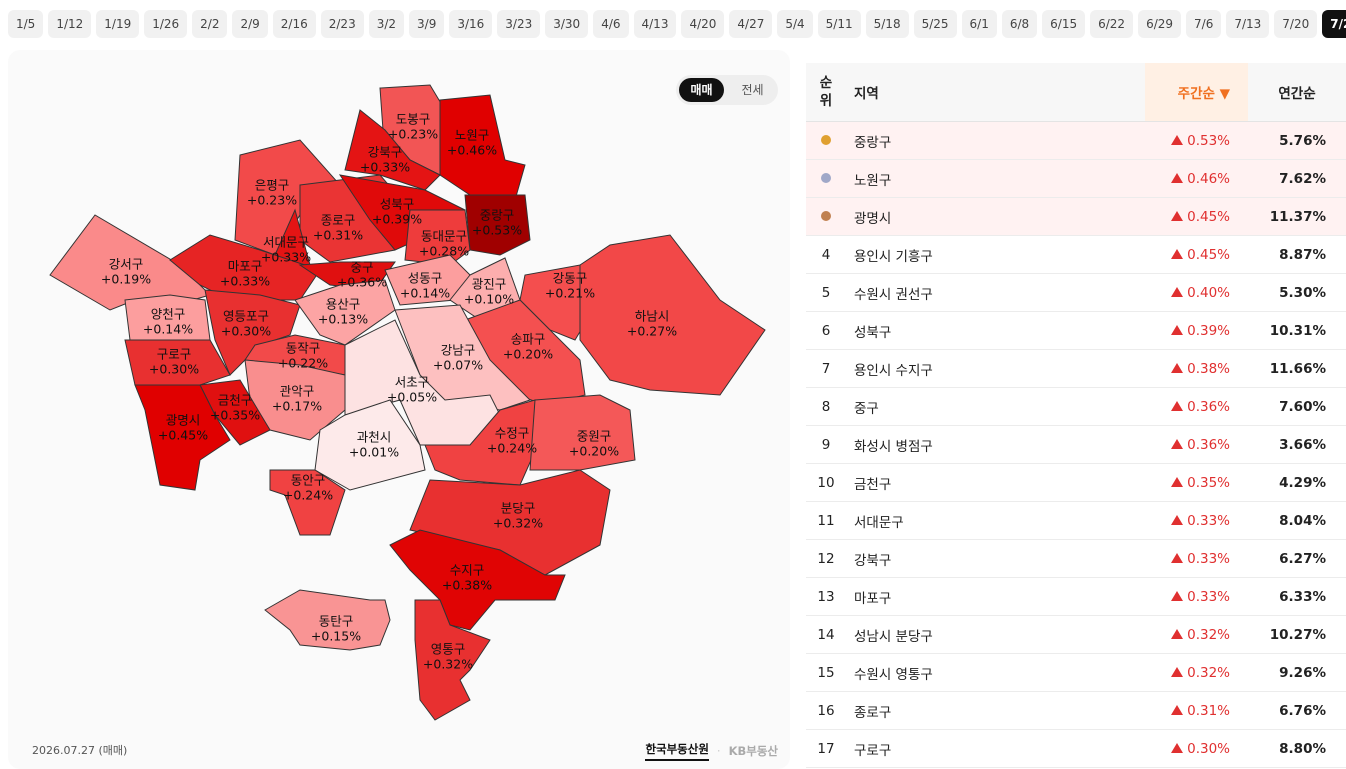  Describe the element at coordinates (1196, 92) in the screenshot. I see `header-cell: 주간순 ▼` at that location.